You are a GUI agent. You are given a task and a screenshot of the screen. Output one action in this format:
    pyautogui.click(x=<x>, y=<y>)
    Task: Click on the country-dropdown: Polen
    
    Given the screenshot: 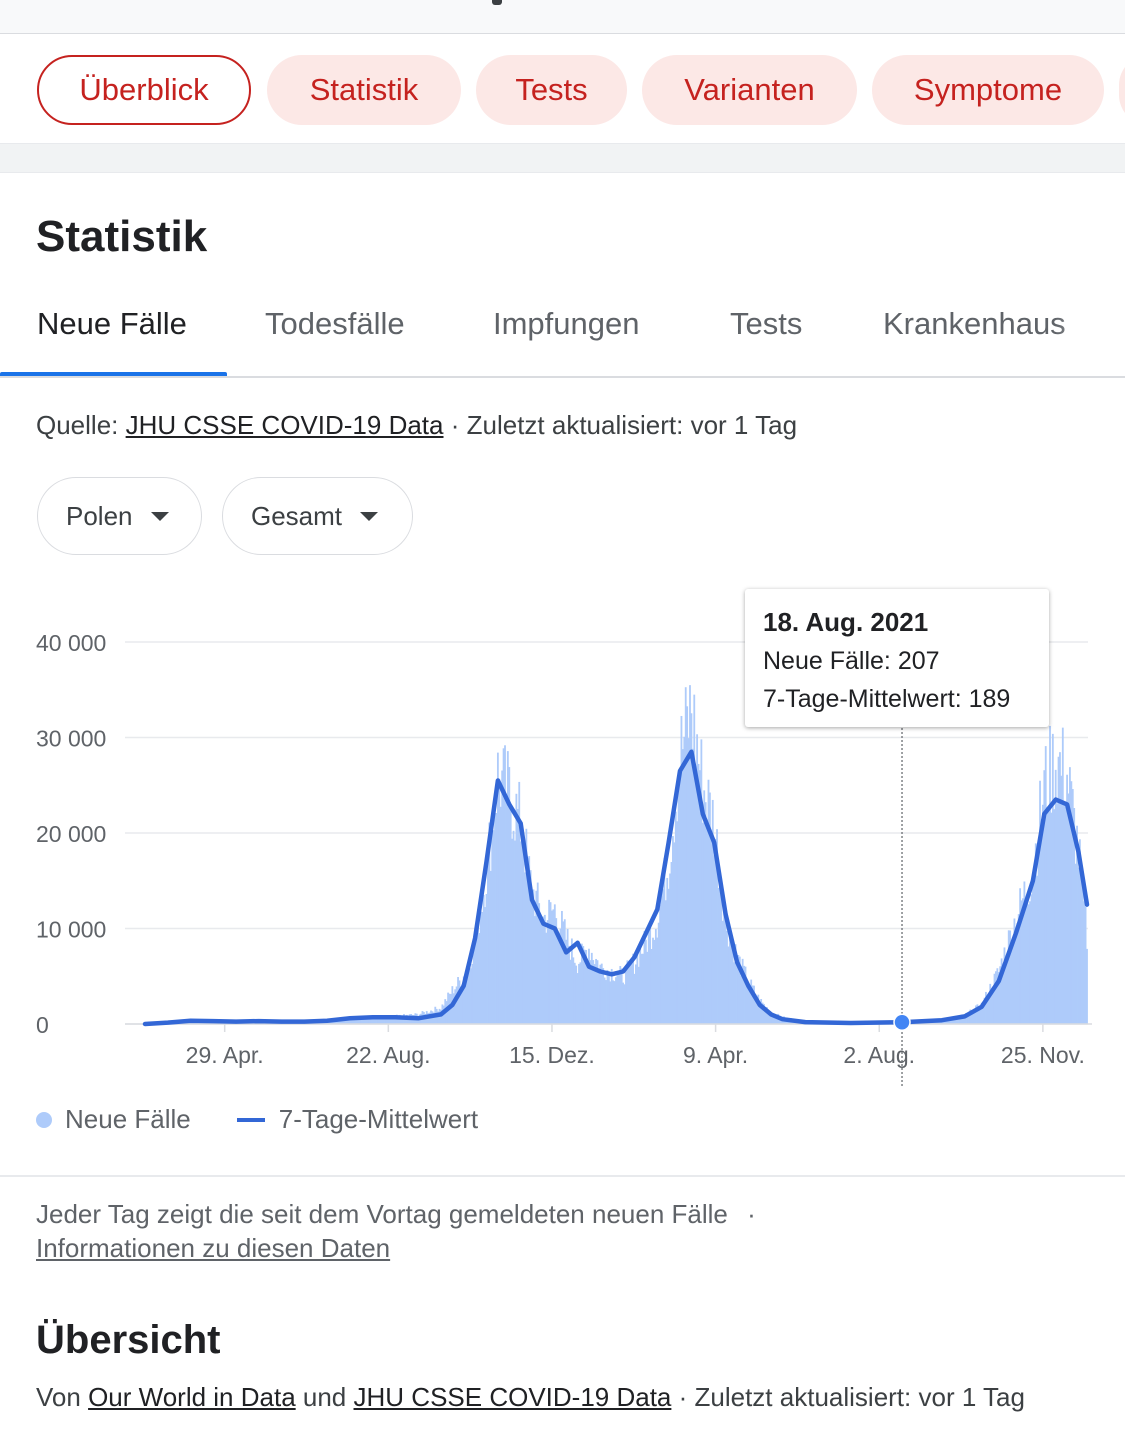 What is the action you would take?
    pyautogui.click(x=119, y=516)
    